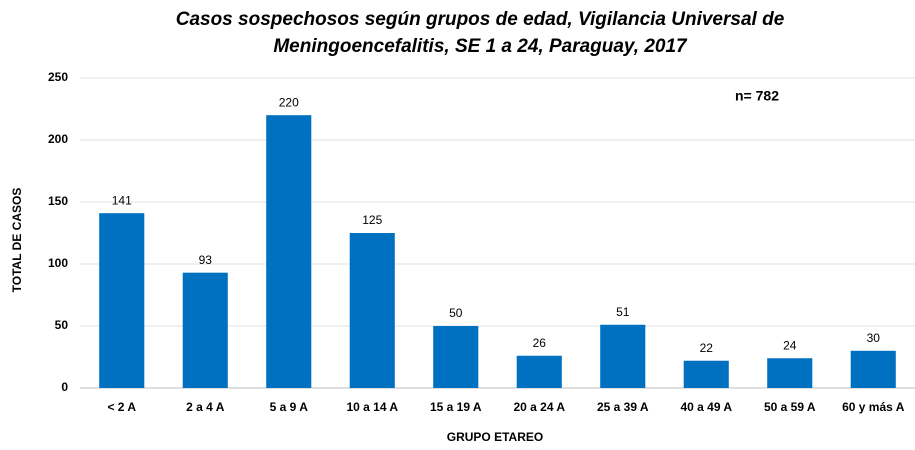  What do you see at coordinates (17, 240) in the screenshot?
I see `y-axis-title: TOTAL DE CASOS` at bounding box center [17, 240].